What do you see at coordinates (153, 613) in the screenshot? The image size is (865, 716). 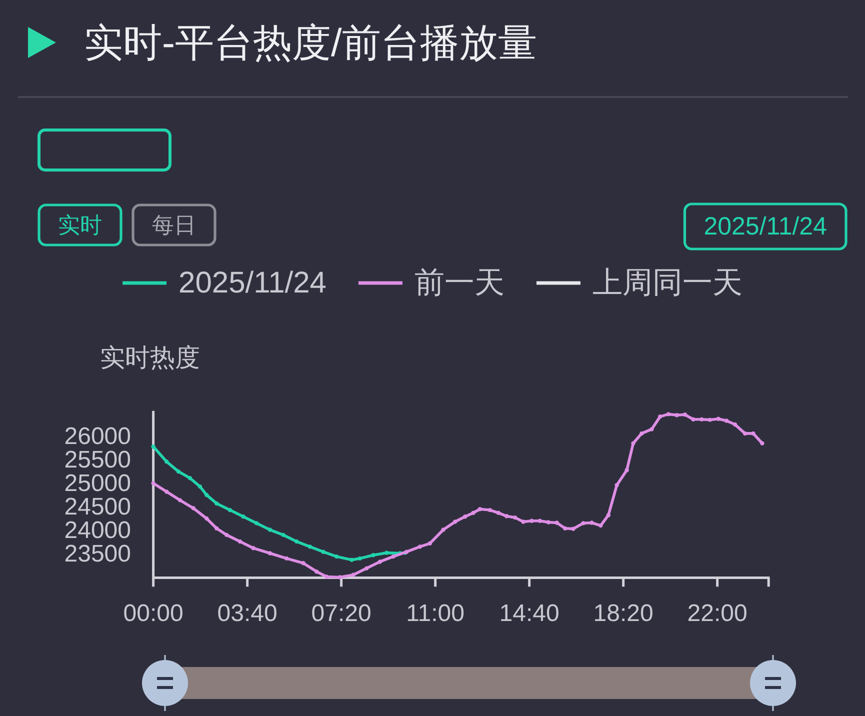 I see `x-tick-label: 00:00` at bounding box center [153, 613].